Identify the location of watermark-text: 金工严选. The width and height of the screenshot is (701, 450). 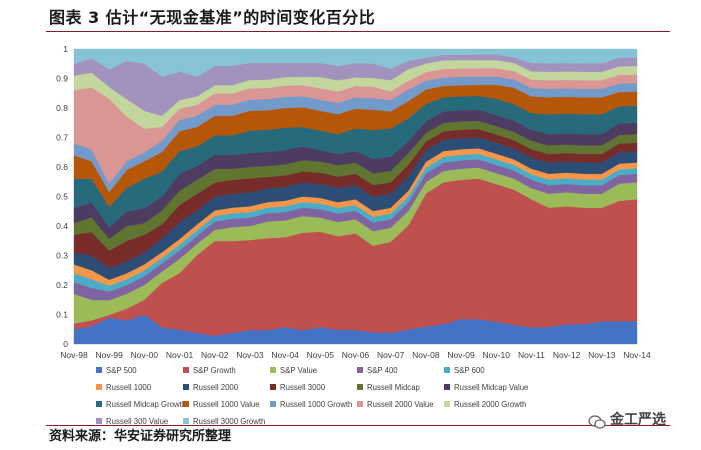
(638, 420).